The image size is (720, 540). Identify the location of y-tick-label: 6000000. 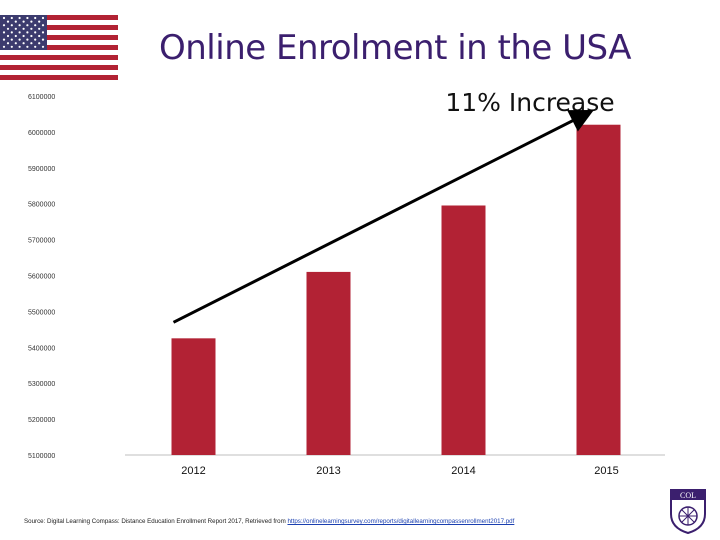
(41, 133).